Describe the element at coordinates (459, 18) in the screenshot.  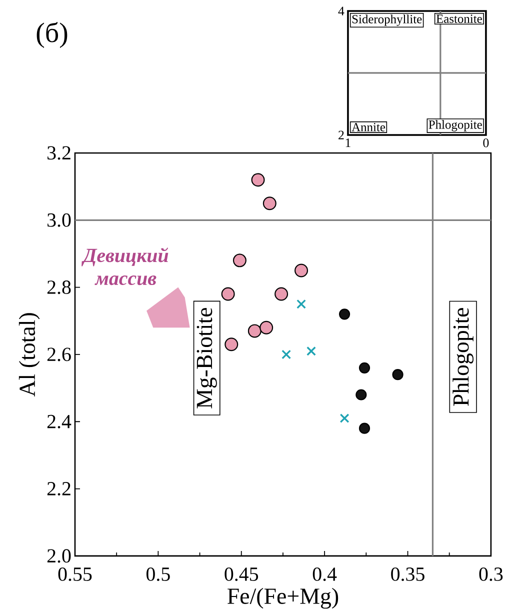
I see `annotation: Eastonite` at that location.